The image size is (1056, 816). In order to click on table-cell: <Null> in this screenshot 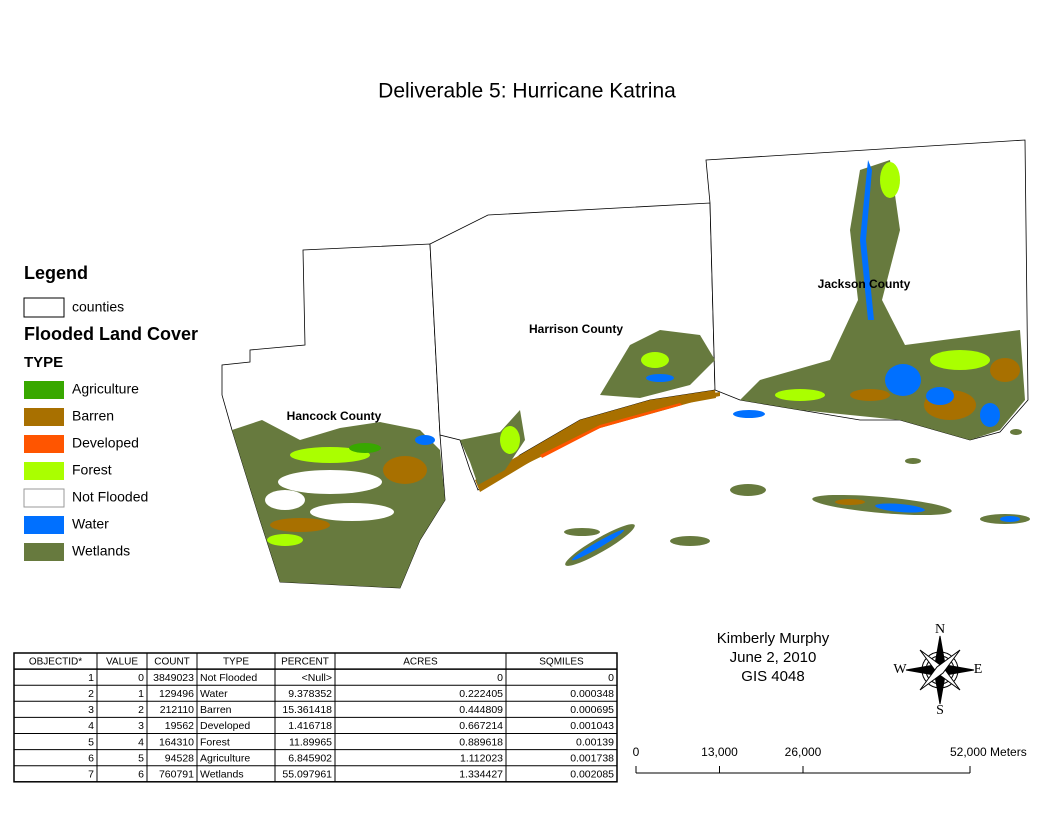, I will do `click(317, 678)`.